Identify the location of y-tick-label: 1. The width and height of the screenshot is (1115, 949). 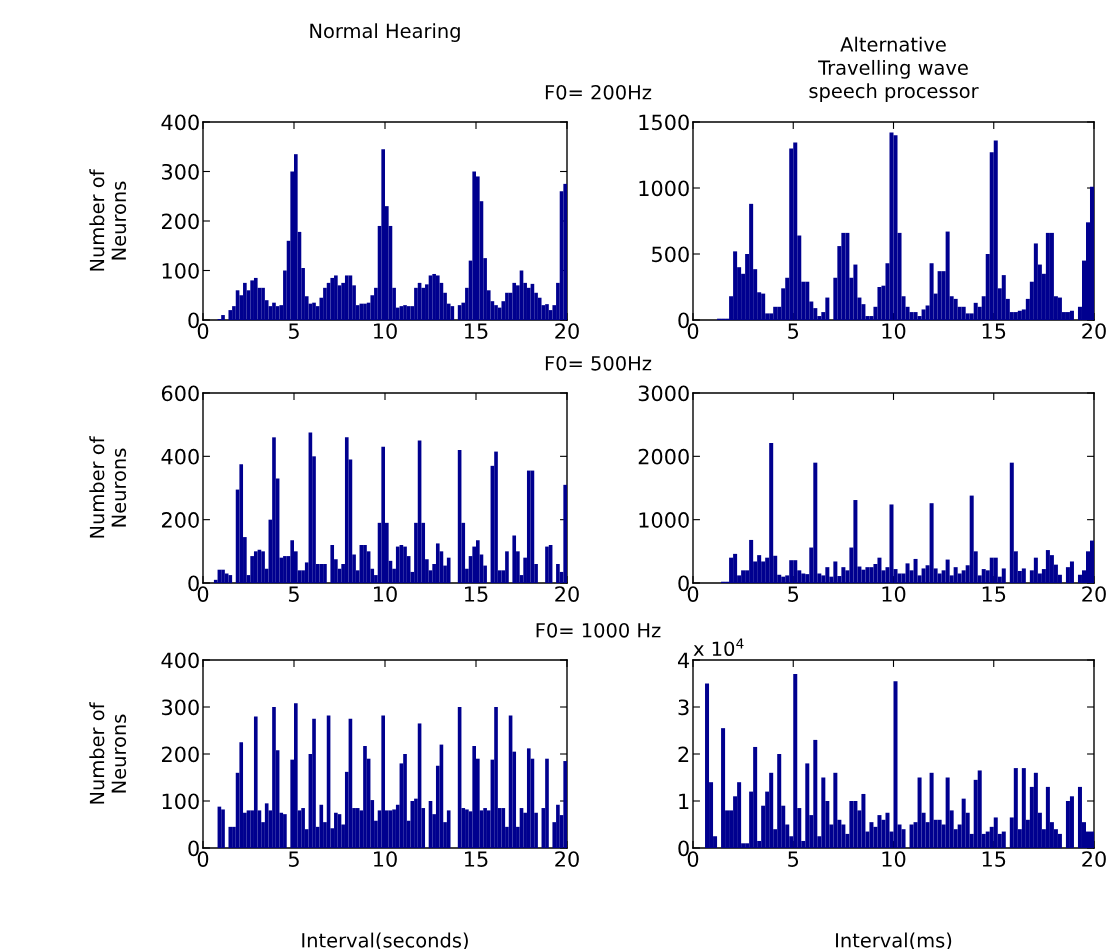
(684, 801).